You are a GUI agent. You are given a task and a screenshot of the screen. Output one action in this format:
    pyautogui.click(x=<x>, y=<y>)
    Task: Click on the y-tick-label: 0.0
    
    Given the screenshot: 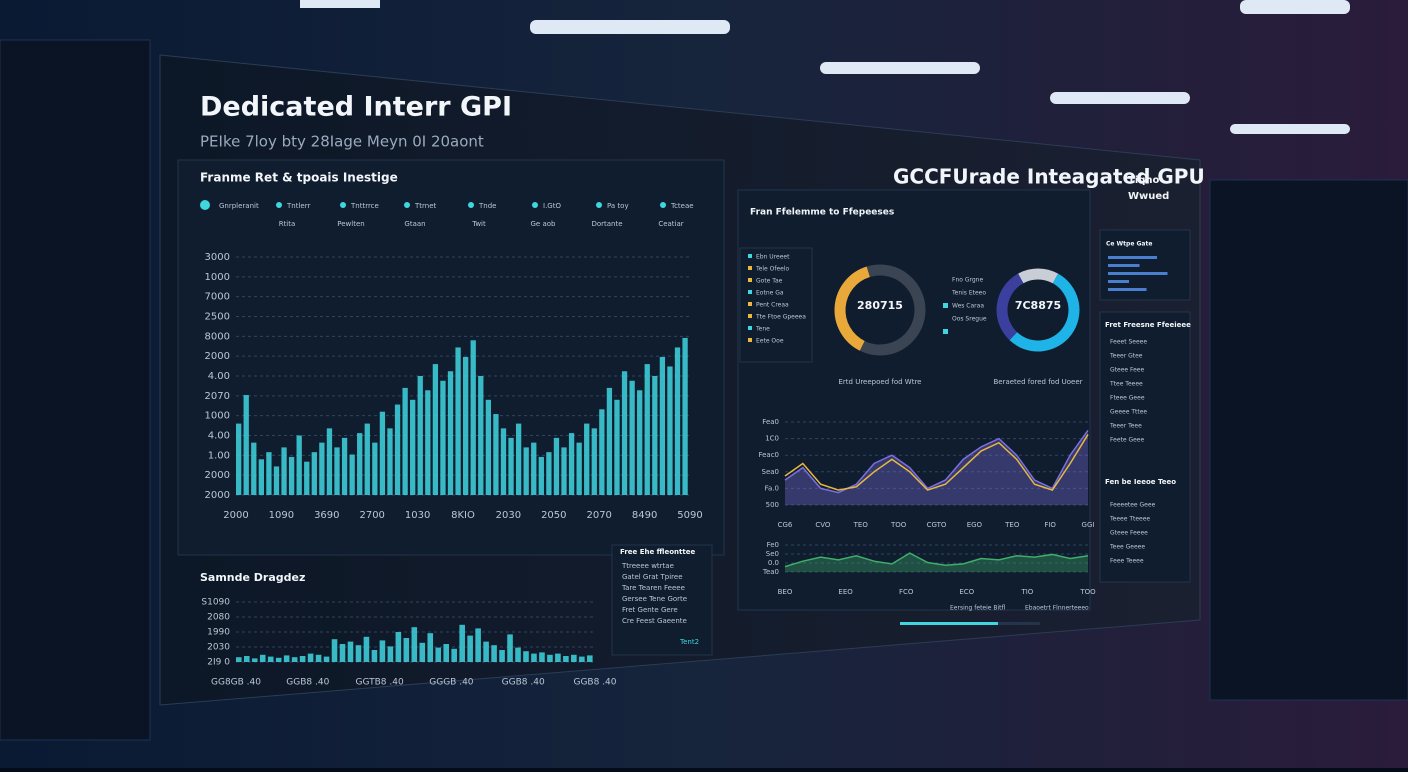 What is the action you would take?
    pyautogui.click(x=773, y=563)
    